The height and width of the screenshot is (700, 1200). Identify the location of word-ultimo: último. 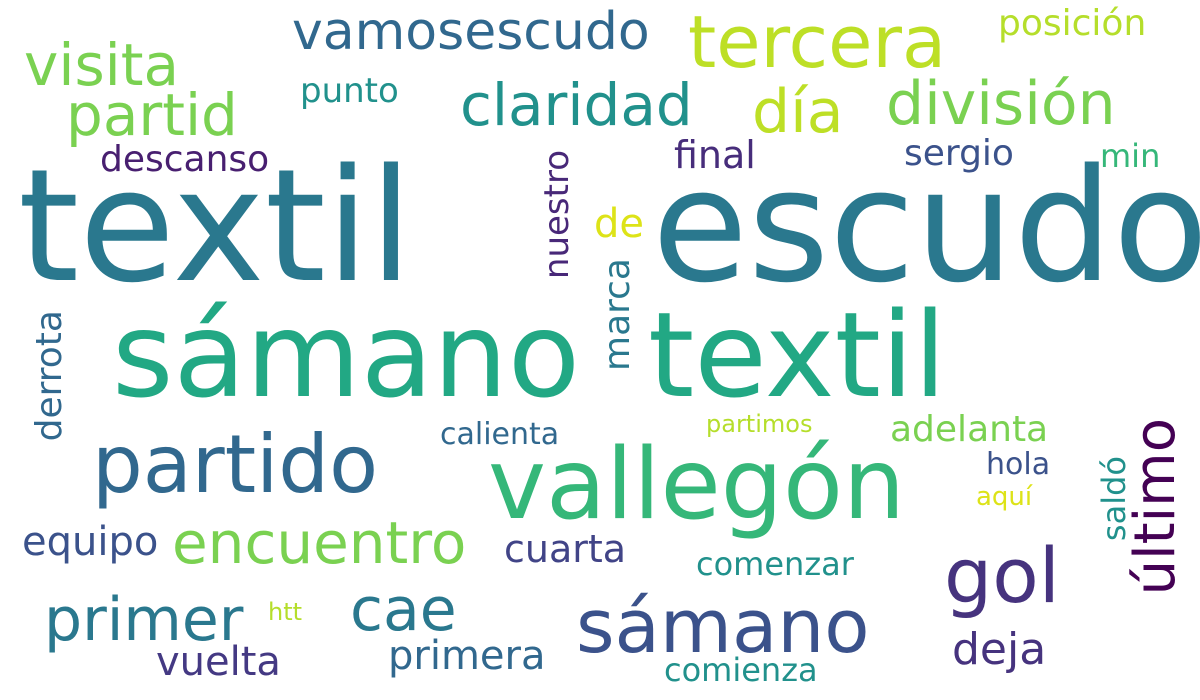
(1155, 507).